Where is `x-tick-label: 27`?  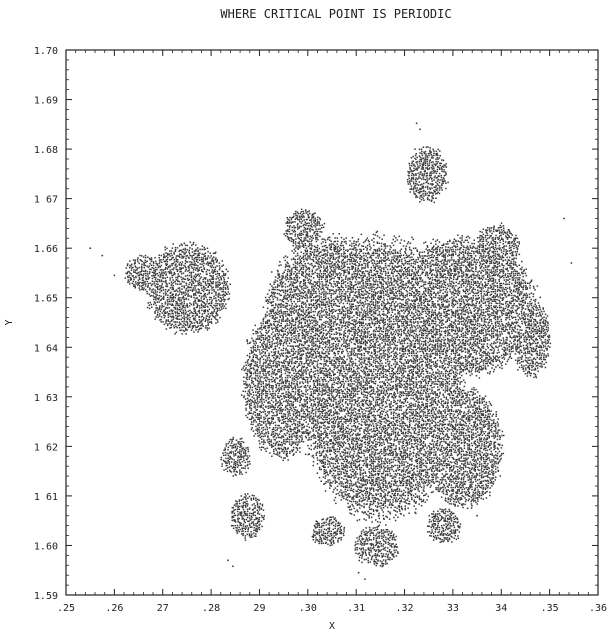 x-tick-label: 27 is located at coordinates (163, 608).